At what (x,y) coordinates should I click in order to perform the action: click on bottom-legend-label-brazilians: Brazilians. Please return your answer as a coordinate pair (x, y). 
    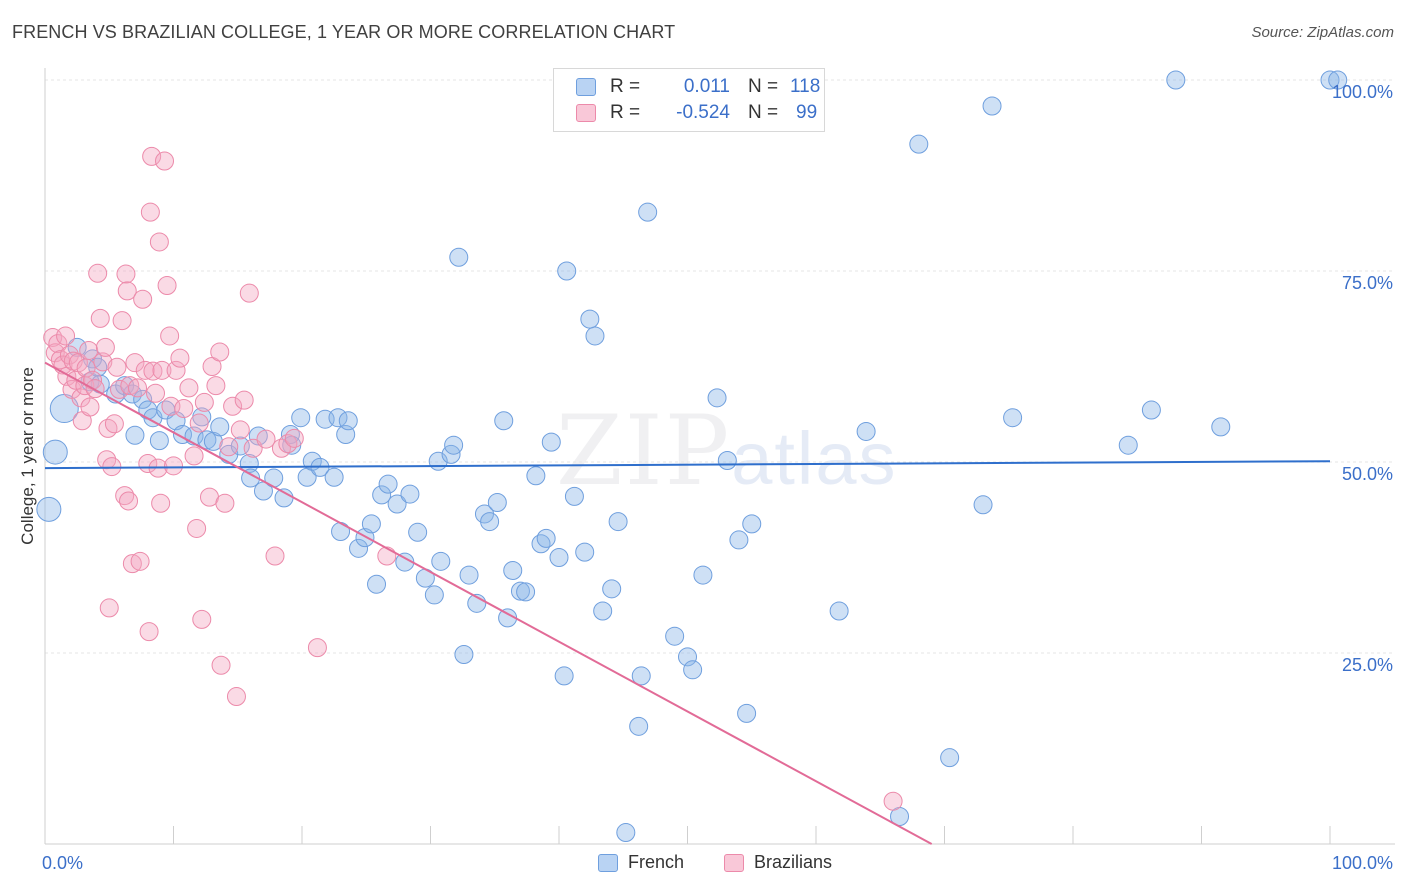
    Looking at the image, I should click on (793, 862).